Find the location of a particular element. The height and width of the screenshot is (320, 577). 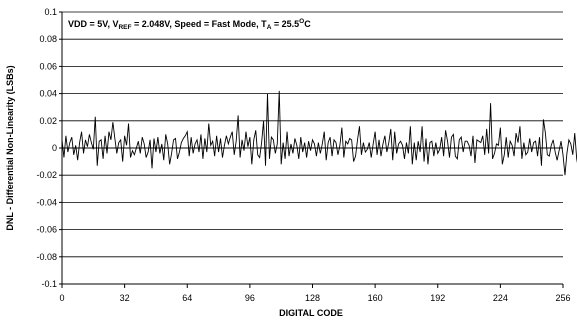

y-tick-label: -0.04 is located at coordinates (46, 202).